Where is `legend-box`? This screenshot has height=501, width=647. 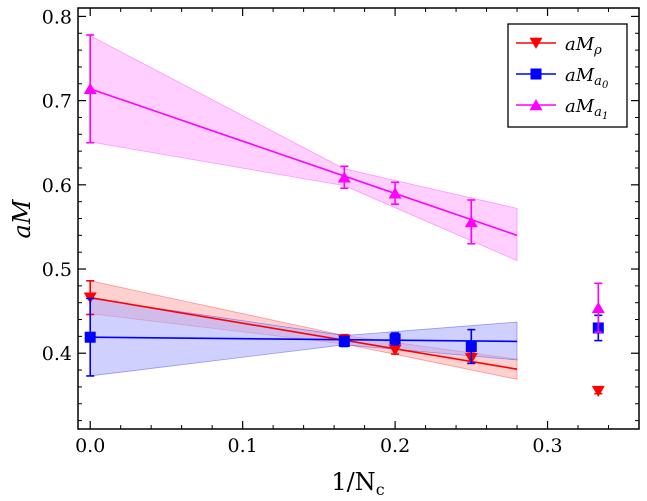
legend-box is located at coordinates (567, 75).